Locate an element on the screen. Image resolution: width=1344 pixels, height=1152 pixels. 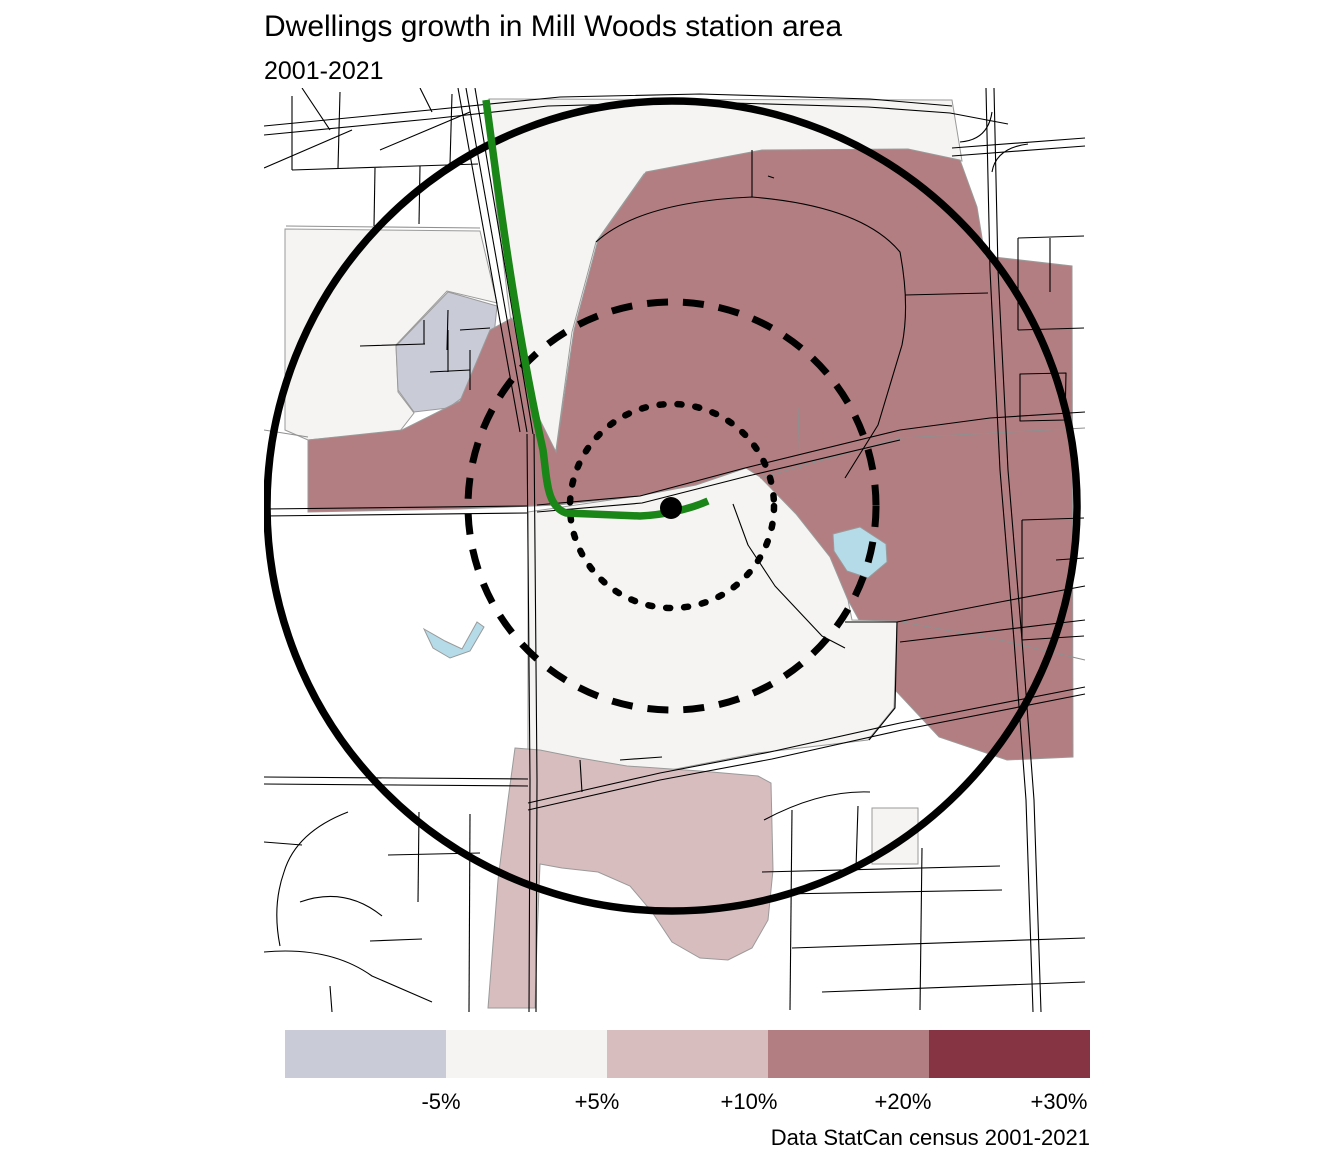
legend-colorbar is located at coordinates (687, 1054).